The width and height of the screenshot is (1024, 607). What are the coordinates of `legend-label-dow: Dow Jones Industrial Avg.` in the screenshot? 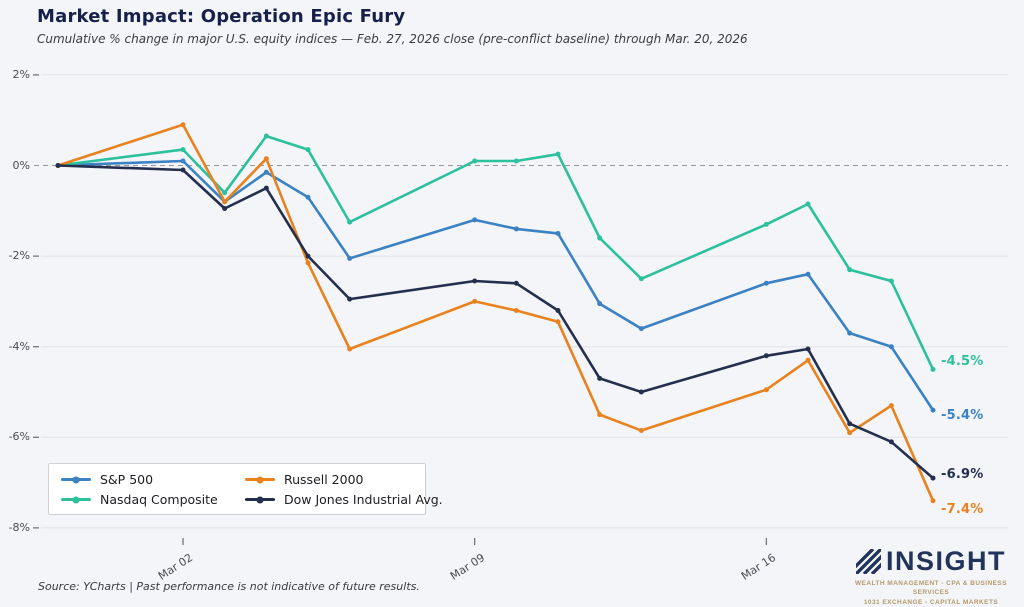 It's located at (363, 499).